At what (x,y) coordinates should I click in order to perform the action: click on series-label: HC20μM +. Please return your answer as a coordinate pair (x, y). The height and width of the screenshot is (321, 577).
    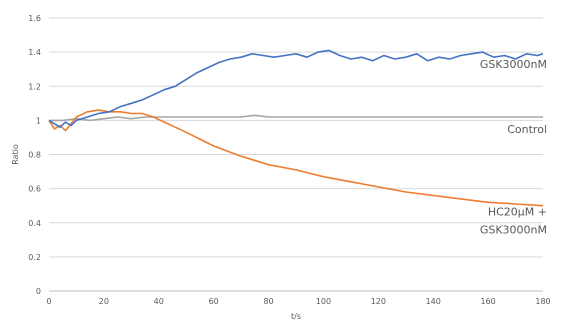
    Looking at the image, I should click on (517, 212).